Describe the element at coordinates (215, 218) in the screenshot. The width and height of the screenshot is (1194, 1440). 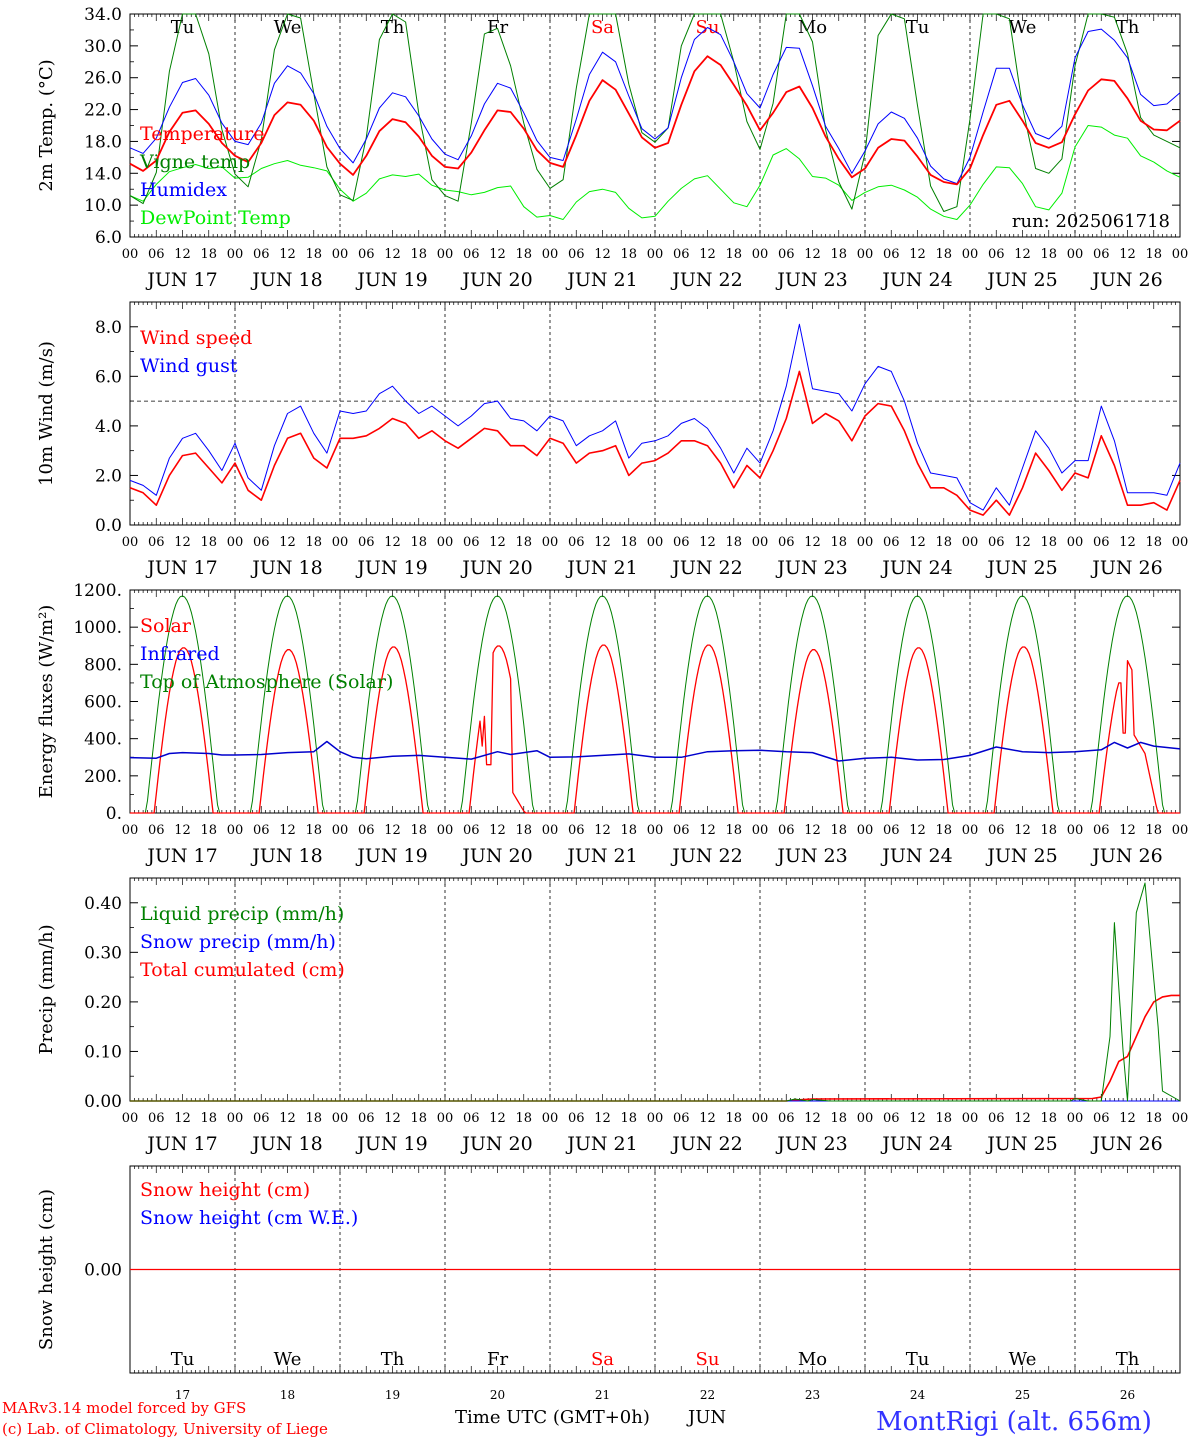
I see `legend-entry: DewPoint Temp` at that location.